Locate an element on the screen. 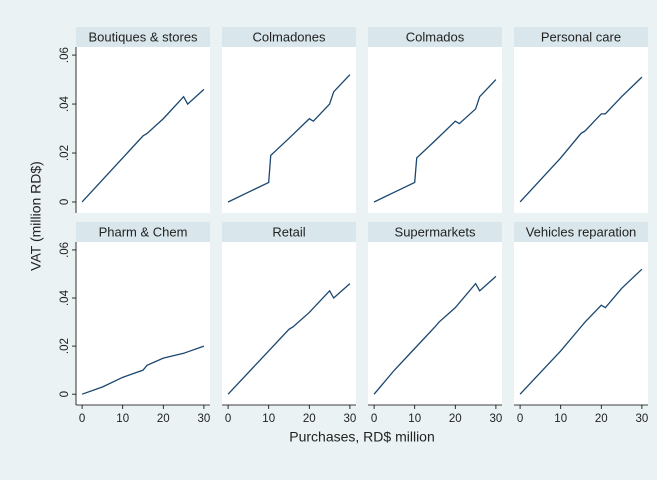 The height and width of the screenshot is (480, 657). x-axis-label: Purchases, RD$ million is located at coordinates (362, 437).